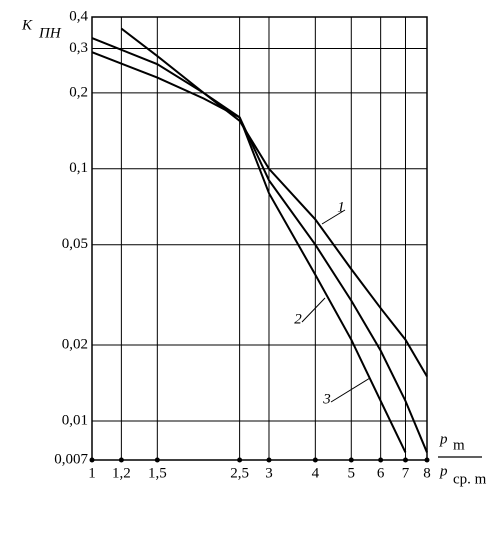  I want to click on x-tick-label: 8, so click(427, 473).